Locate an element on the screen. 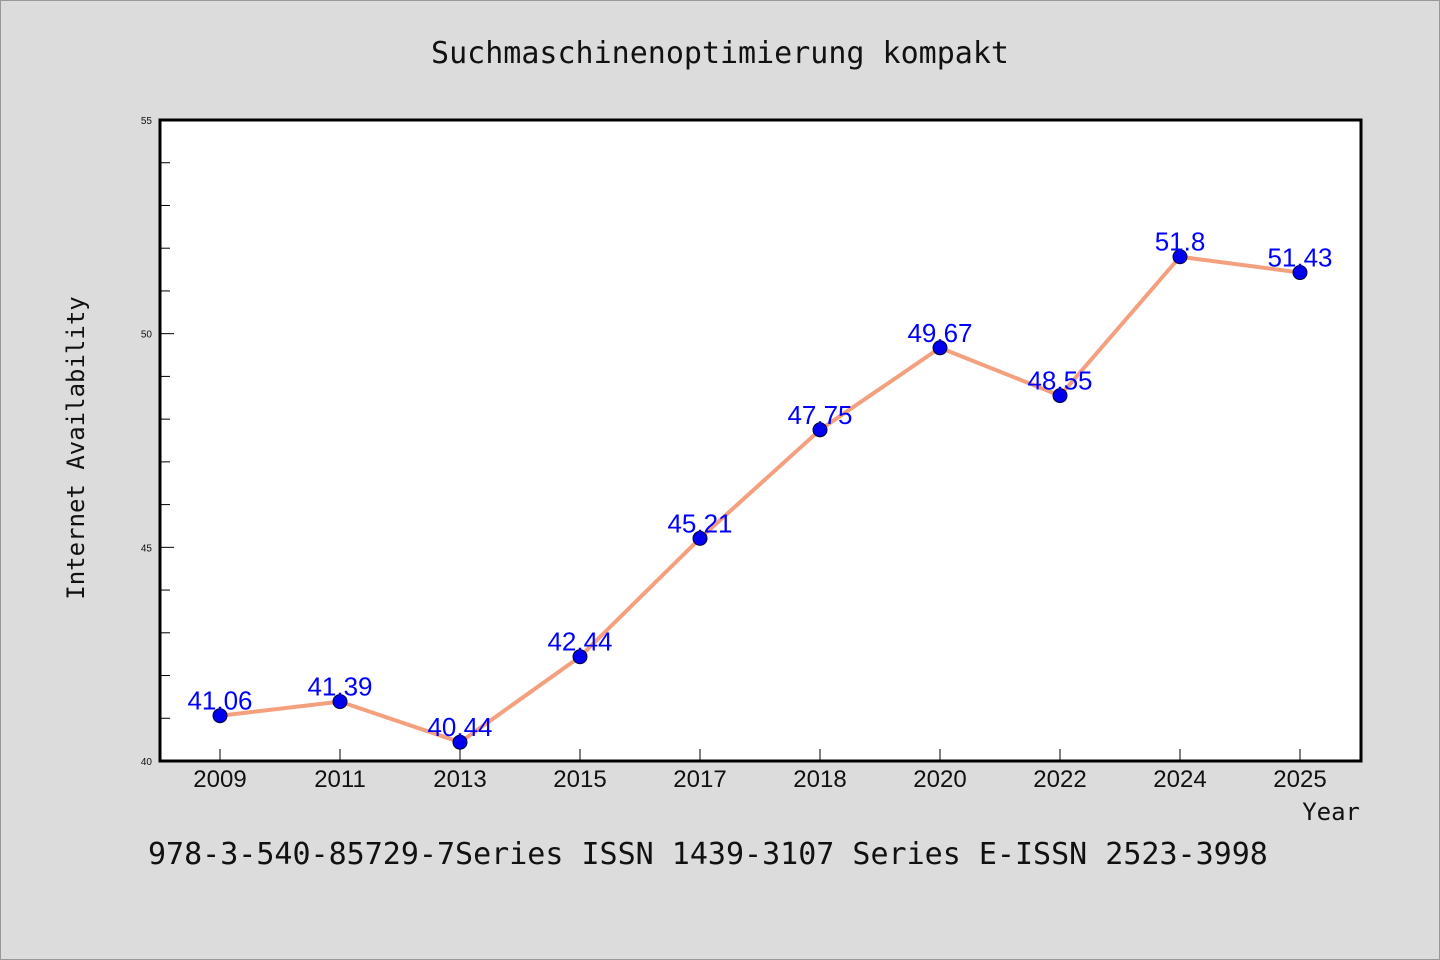 The image size is (1440, 960). data-label: 49.67 is located at coordinates (939, 333).